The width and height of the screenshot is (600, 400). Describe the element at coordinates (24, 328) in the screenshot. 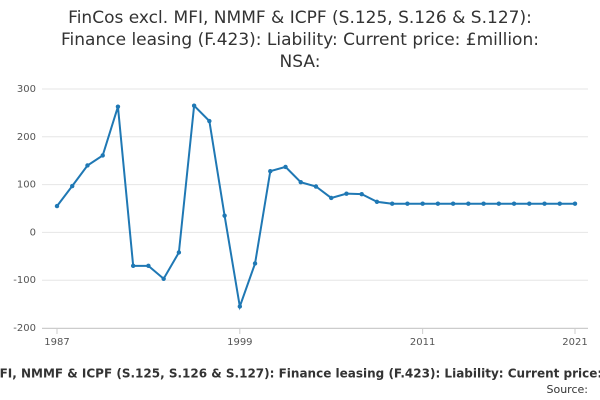

I see `y-tick-label: -200` at that location.